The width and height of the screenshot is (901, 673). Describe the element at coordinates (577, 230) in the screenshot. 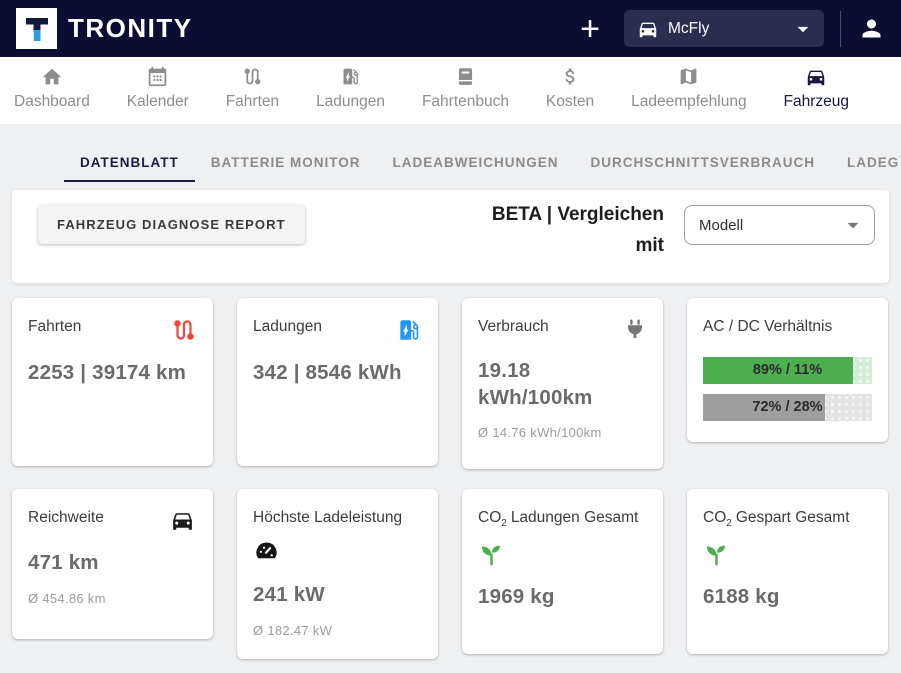

I see `beta-compare-label: BETA | Vergleichen mit` at that location.